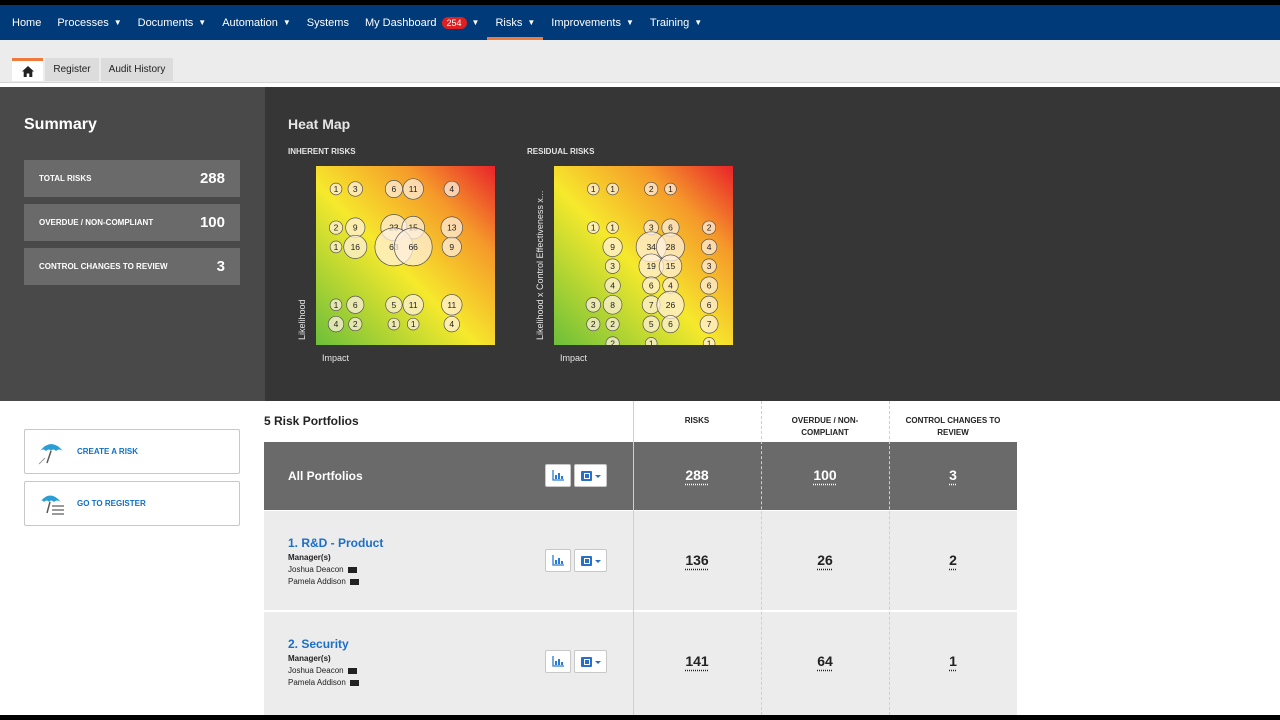 The image size is (1280, 720). I want to click on risk-bubble: 7, so click(709, 324).